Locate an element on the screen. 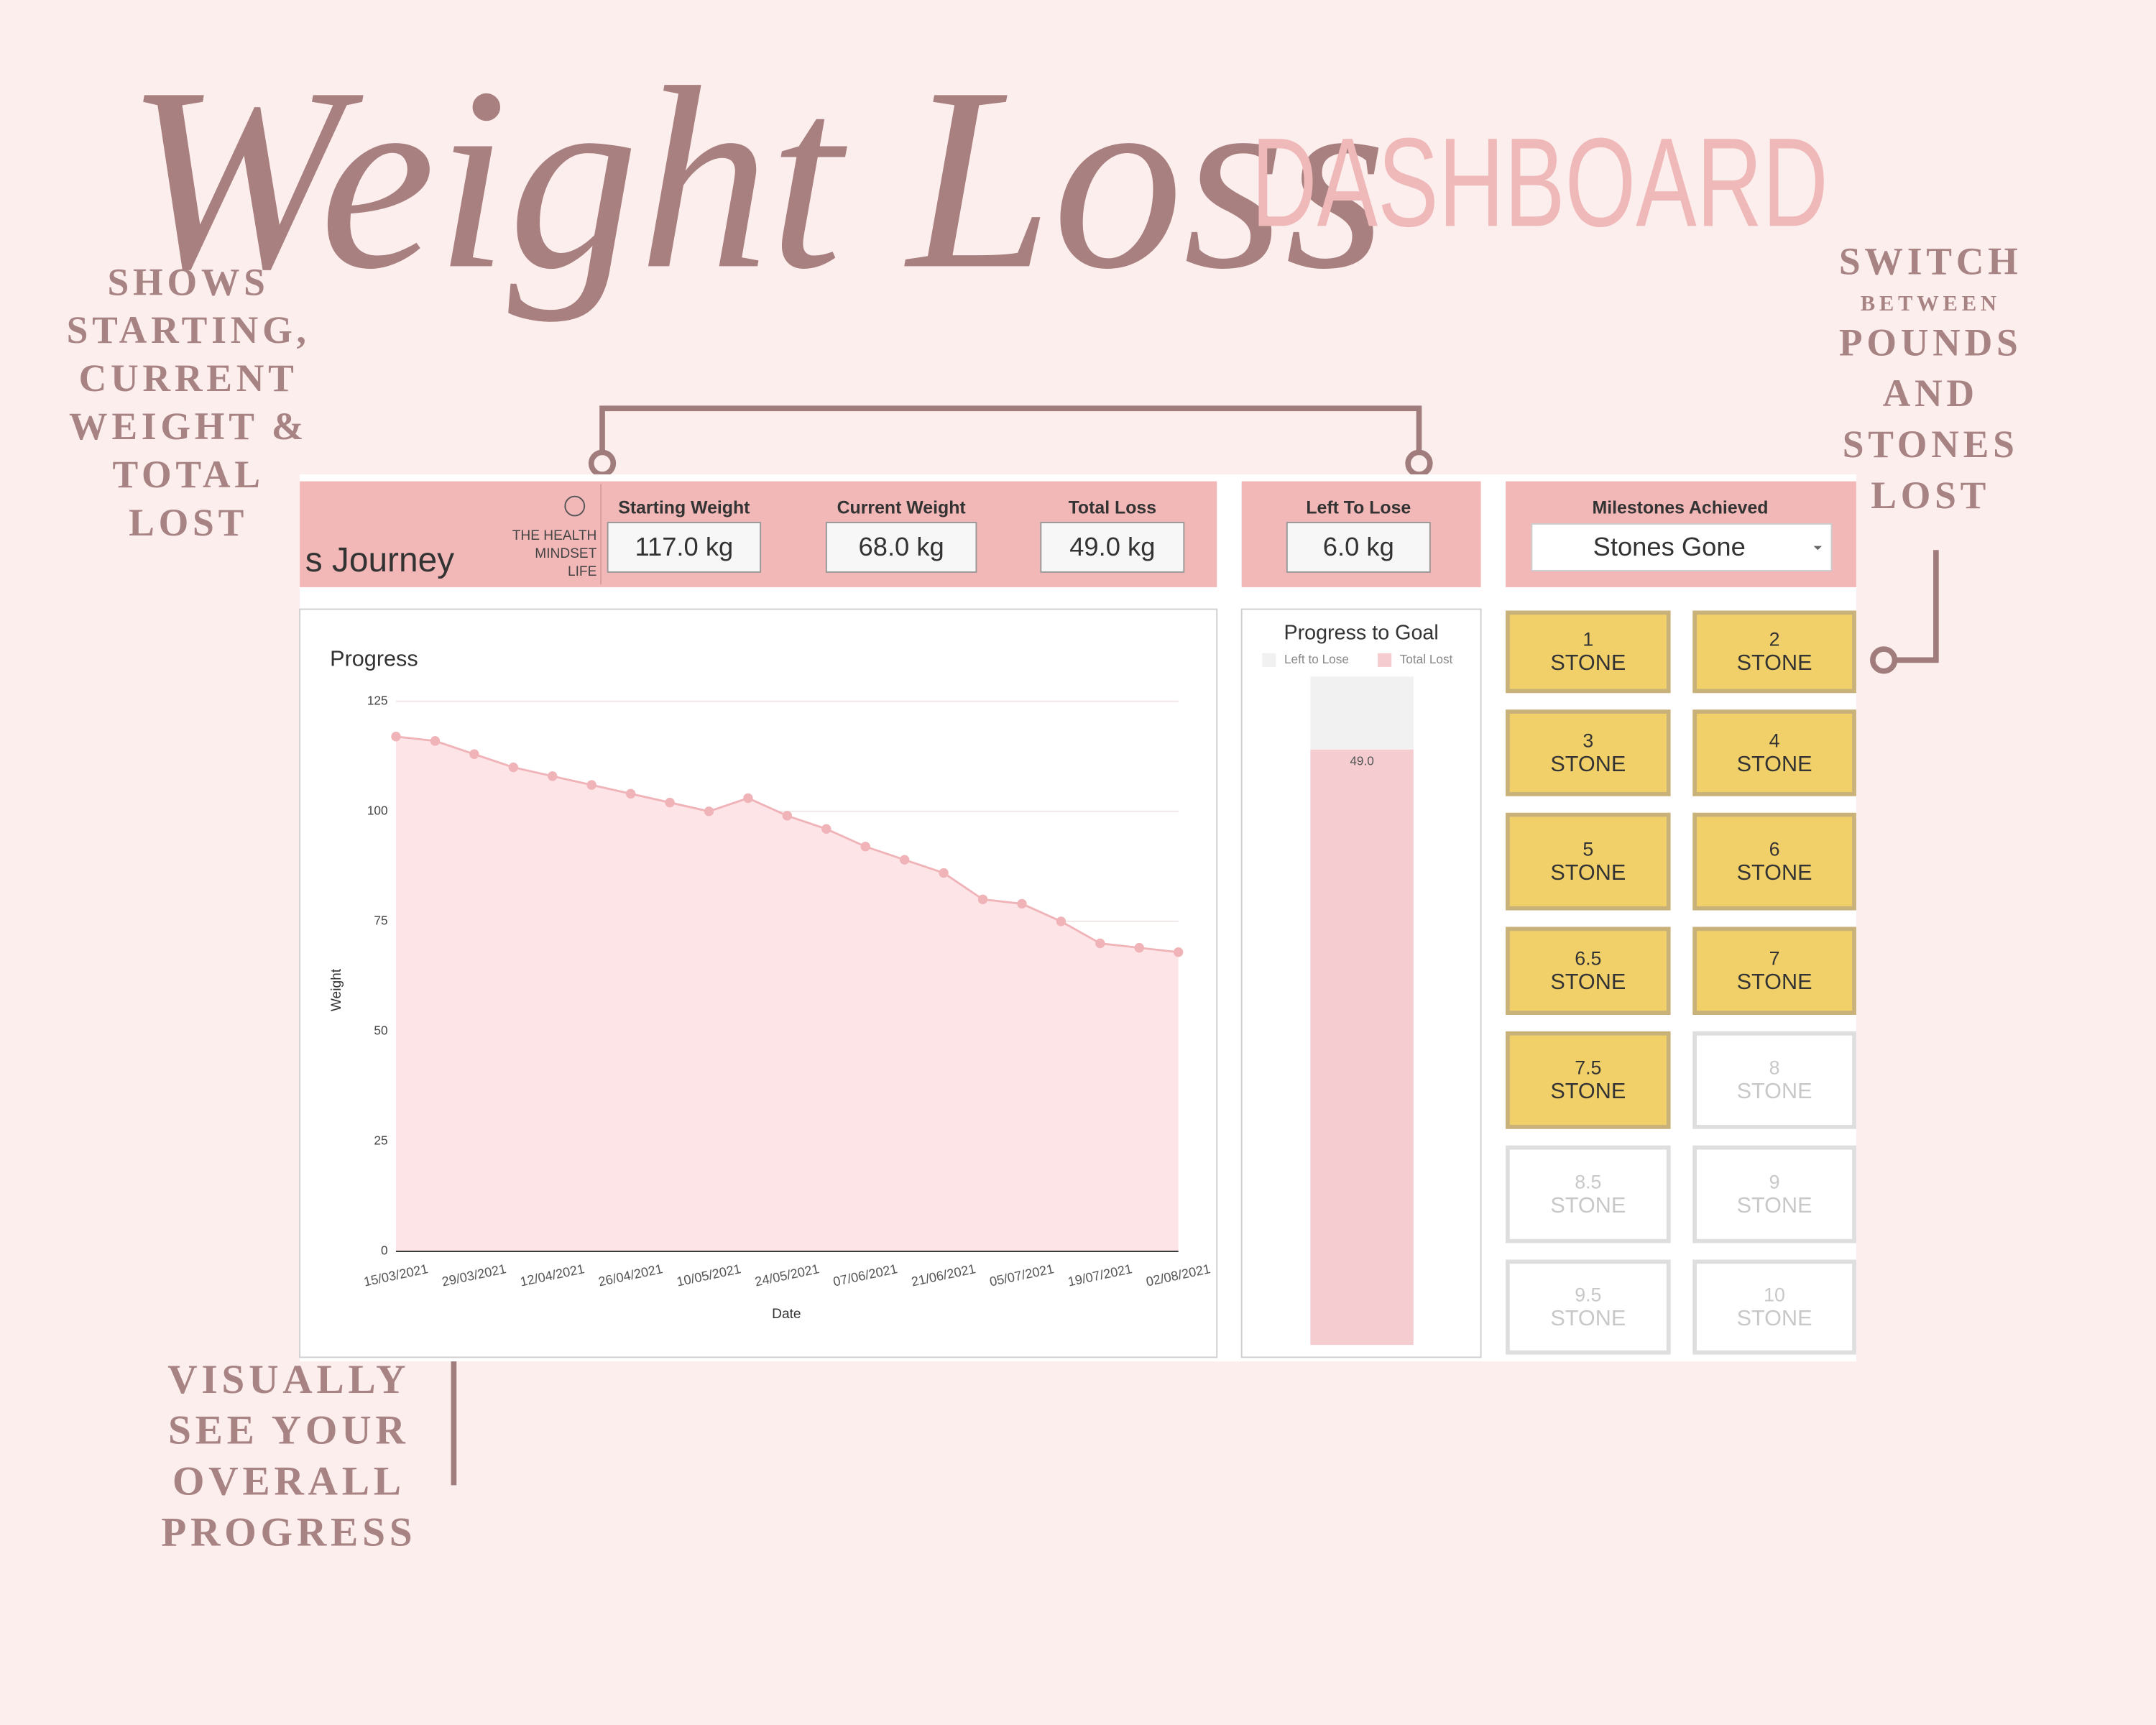  milestone-number: 8 is located at coordinates (1774, 1068).